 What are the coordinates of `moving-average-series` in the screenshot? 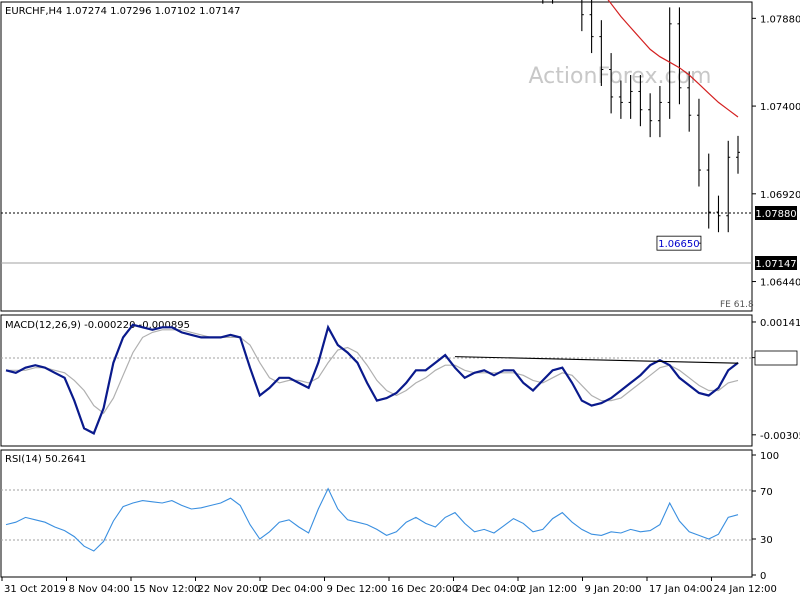 It's located at (673, 59).